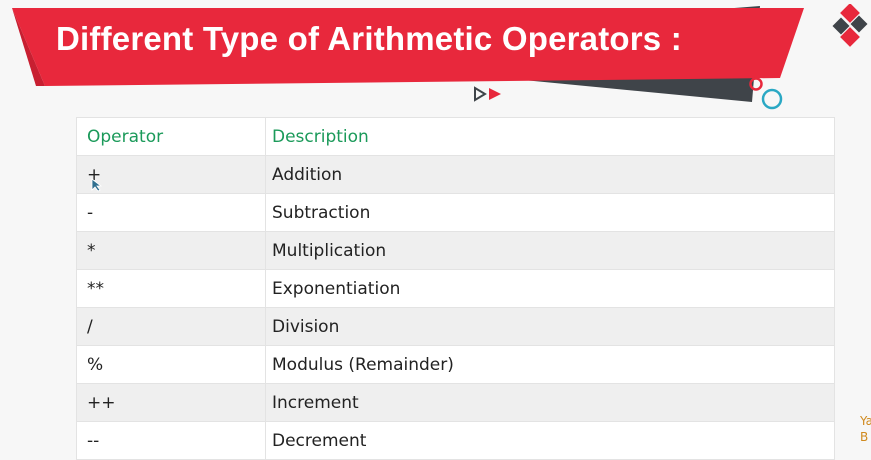 The image size is (871, 460). Describe the element at coordinates (171, 364) in the screenshot. I see `operator-cell: %` at that location.